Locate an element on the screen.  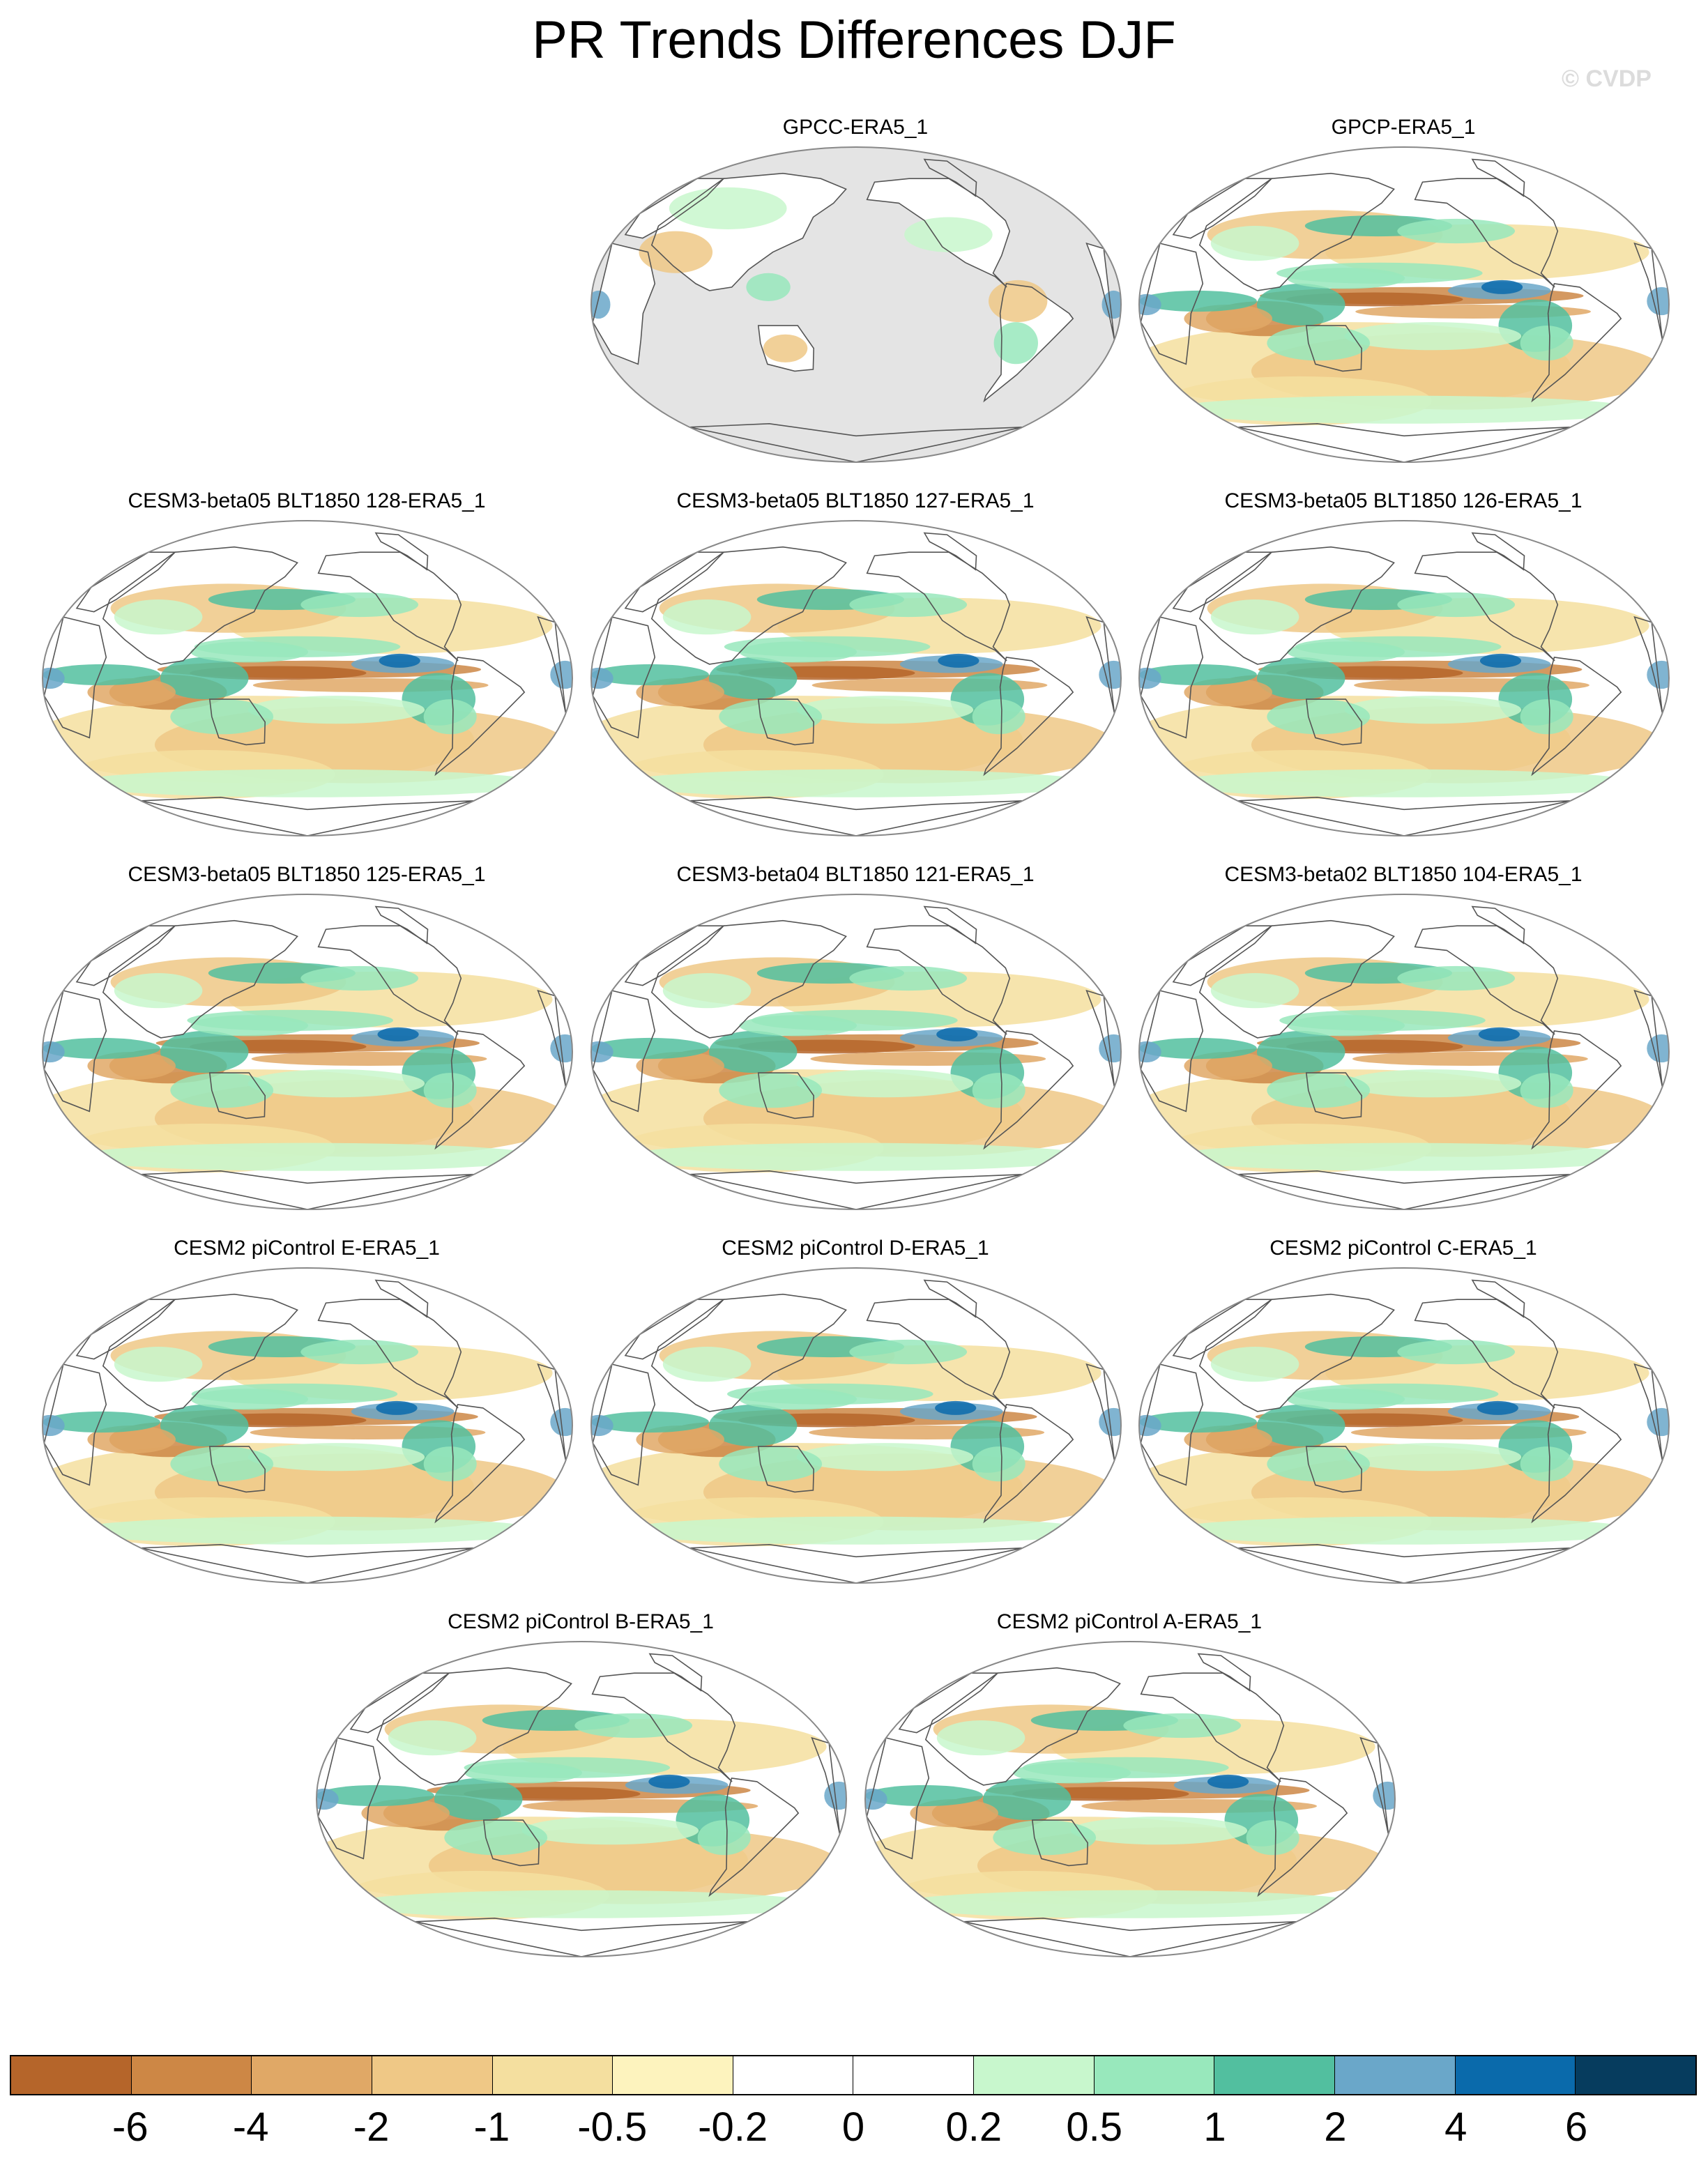
panel-title-8: CESM3-beta02 BLT1850 104-ERA5_1 is located at coordinates (1403, 875).